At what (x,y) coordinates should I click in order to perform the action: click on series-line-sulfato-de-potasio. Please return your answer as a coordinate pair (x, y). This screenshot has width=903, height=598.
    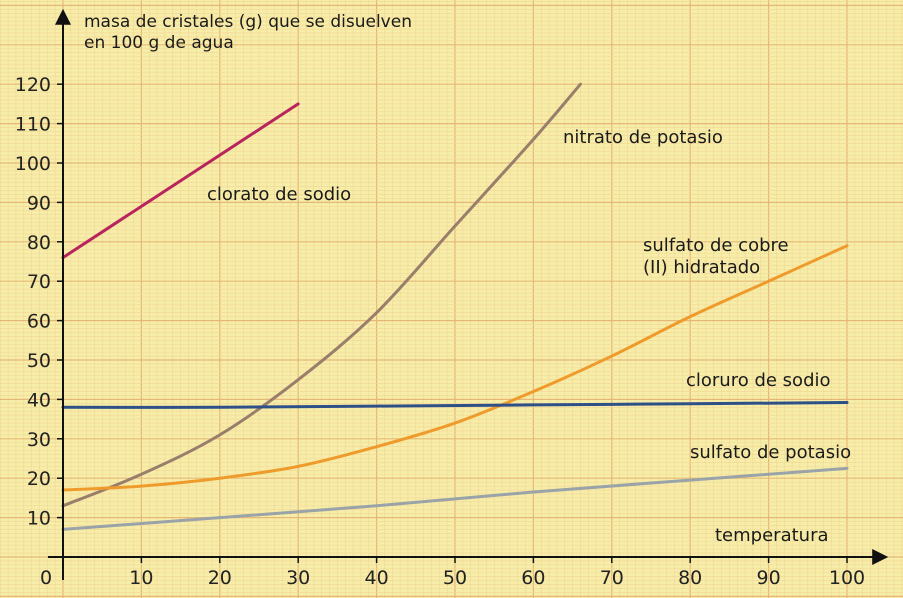
    Looking at the image, I should click on (455, 498).